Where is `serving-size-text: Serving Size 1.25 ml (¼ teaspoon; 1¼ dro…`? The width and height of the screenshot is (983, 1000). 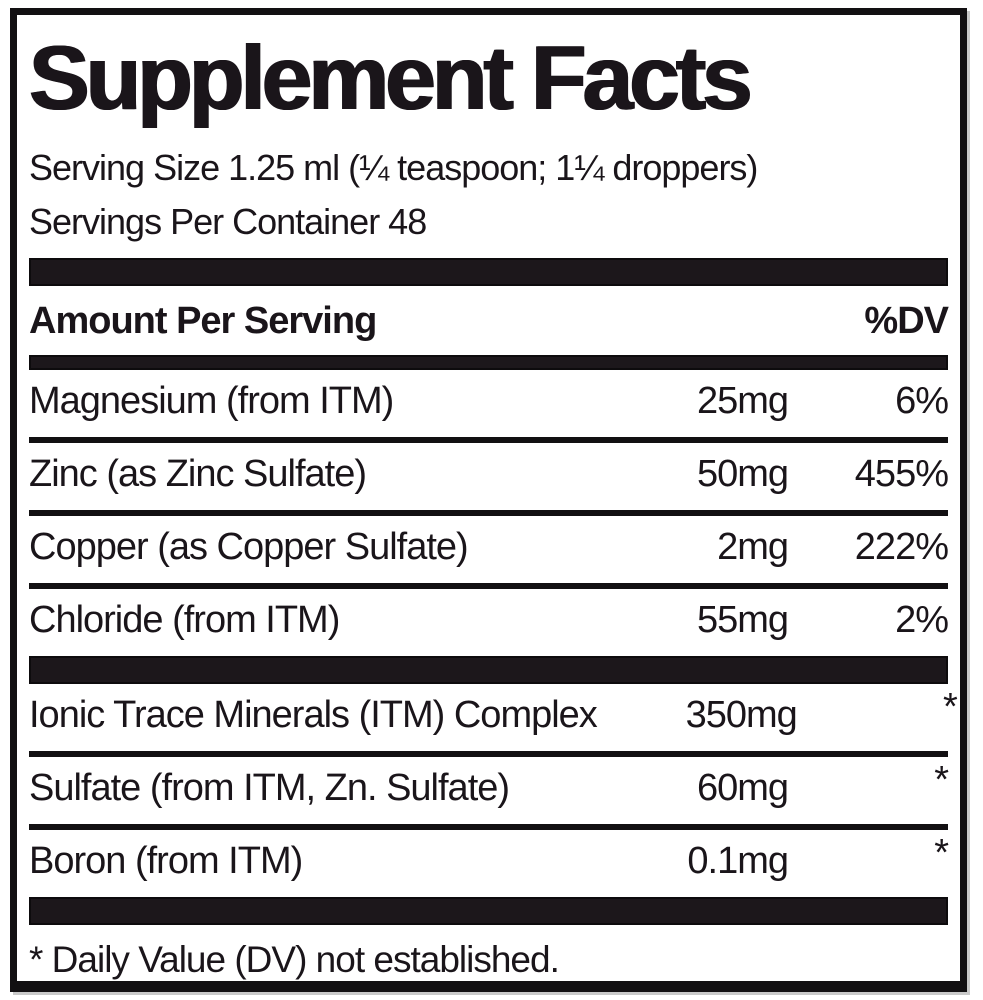
serving-size-text: Serving Size 1.25 ml (¼ teaspoon; 1¼ dro… is located at coordinates (393, 167).